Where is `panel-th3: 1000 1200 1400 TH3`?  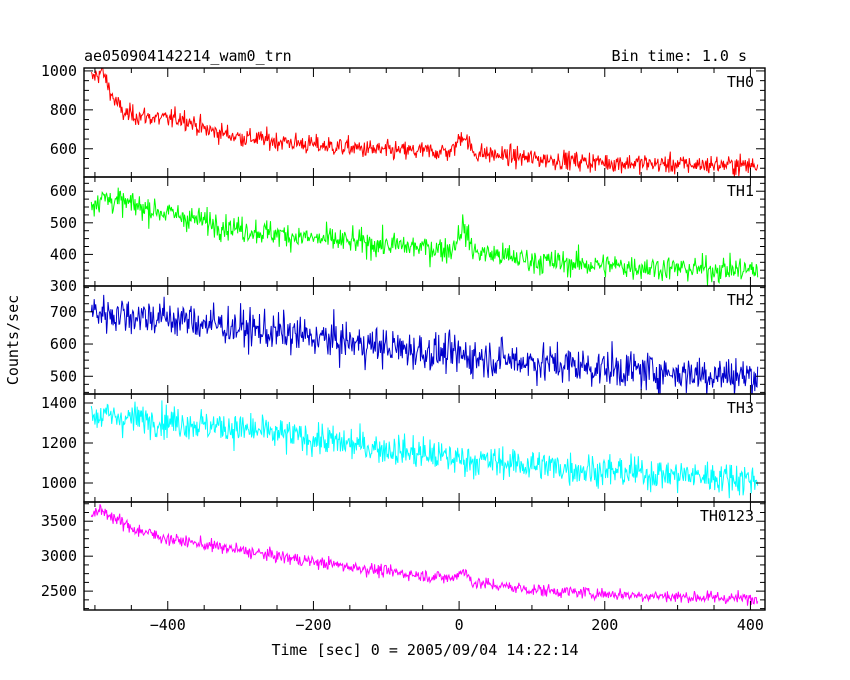
panel-th3: 1000 1200 1400 TH3 is located at coordinates (403, 448).